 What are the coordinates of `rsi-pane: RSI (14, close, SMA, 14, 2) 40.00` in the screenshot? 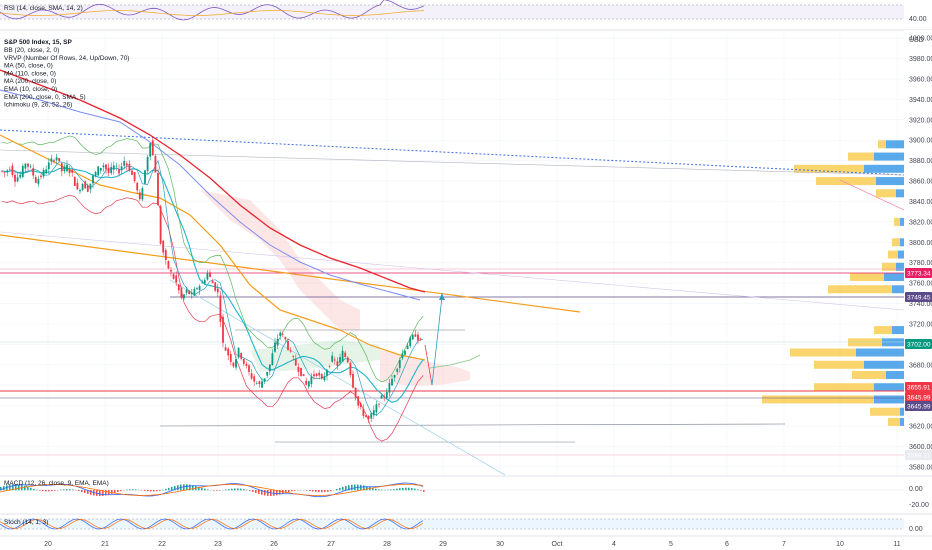 It's located at (466, 15).